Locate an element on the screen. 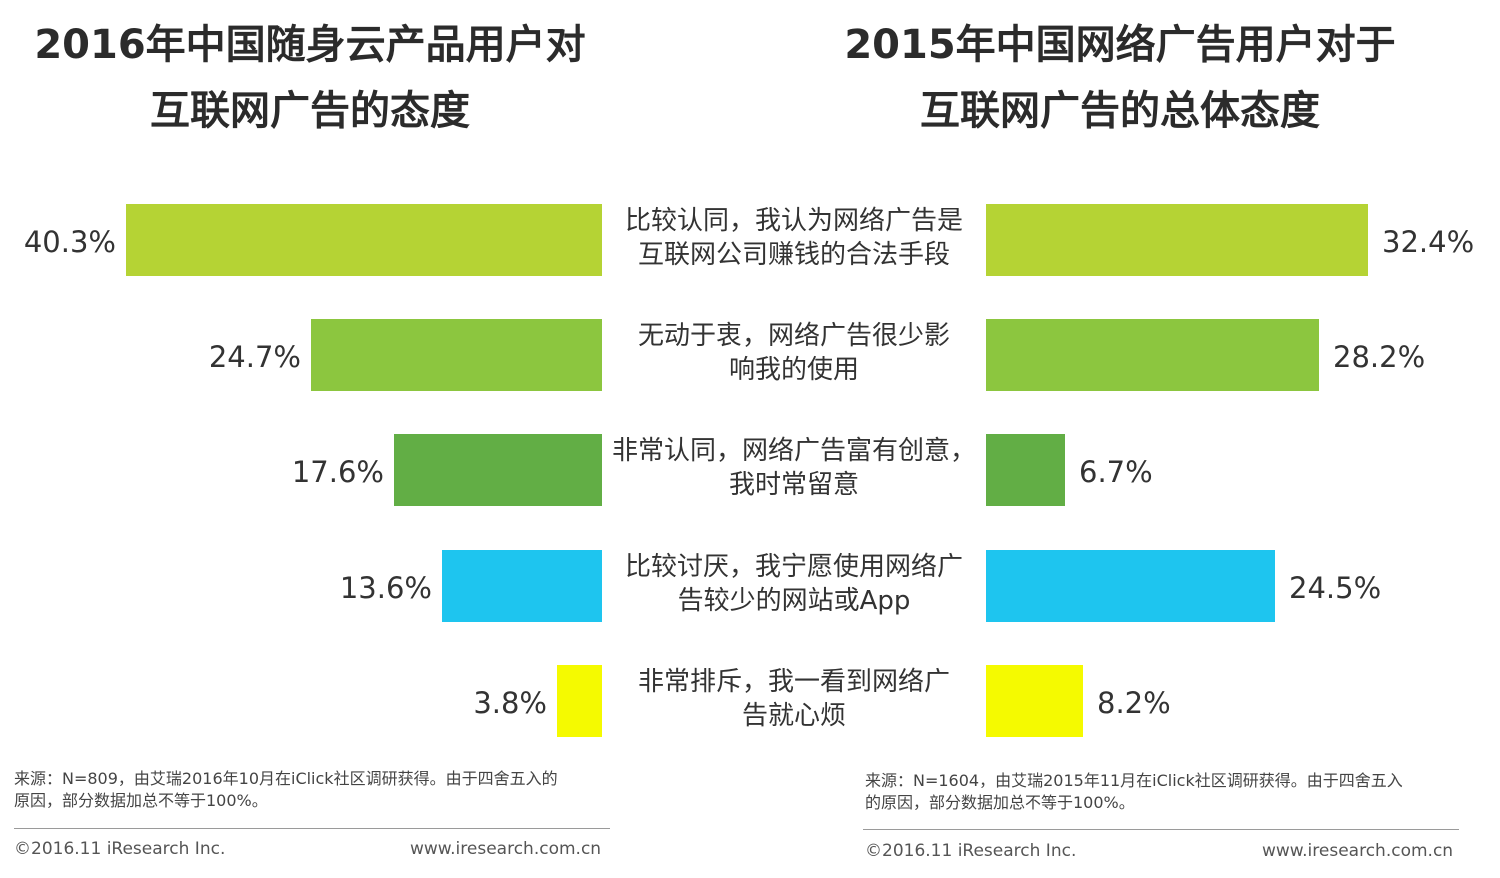 The image size is (1500, 878). right-source-line-2: 的原因，部分数据加总不等于100%。 is located at coordinates (1000, 802).